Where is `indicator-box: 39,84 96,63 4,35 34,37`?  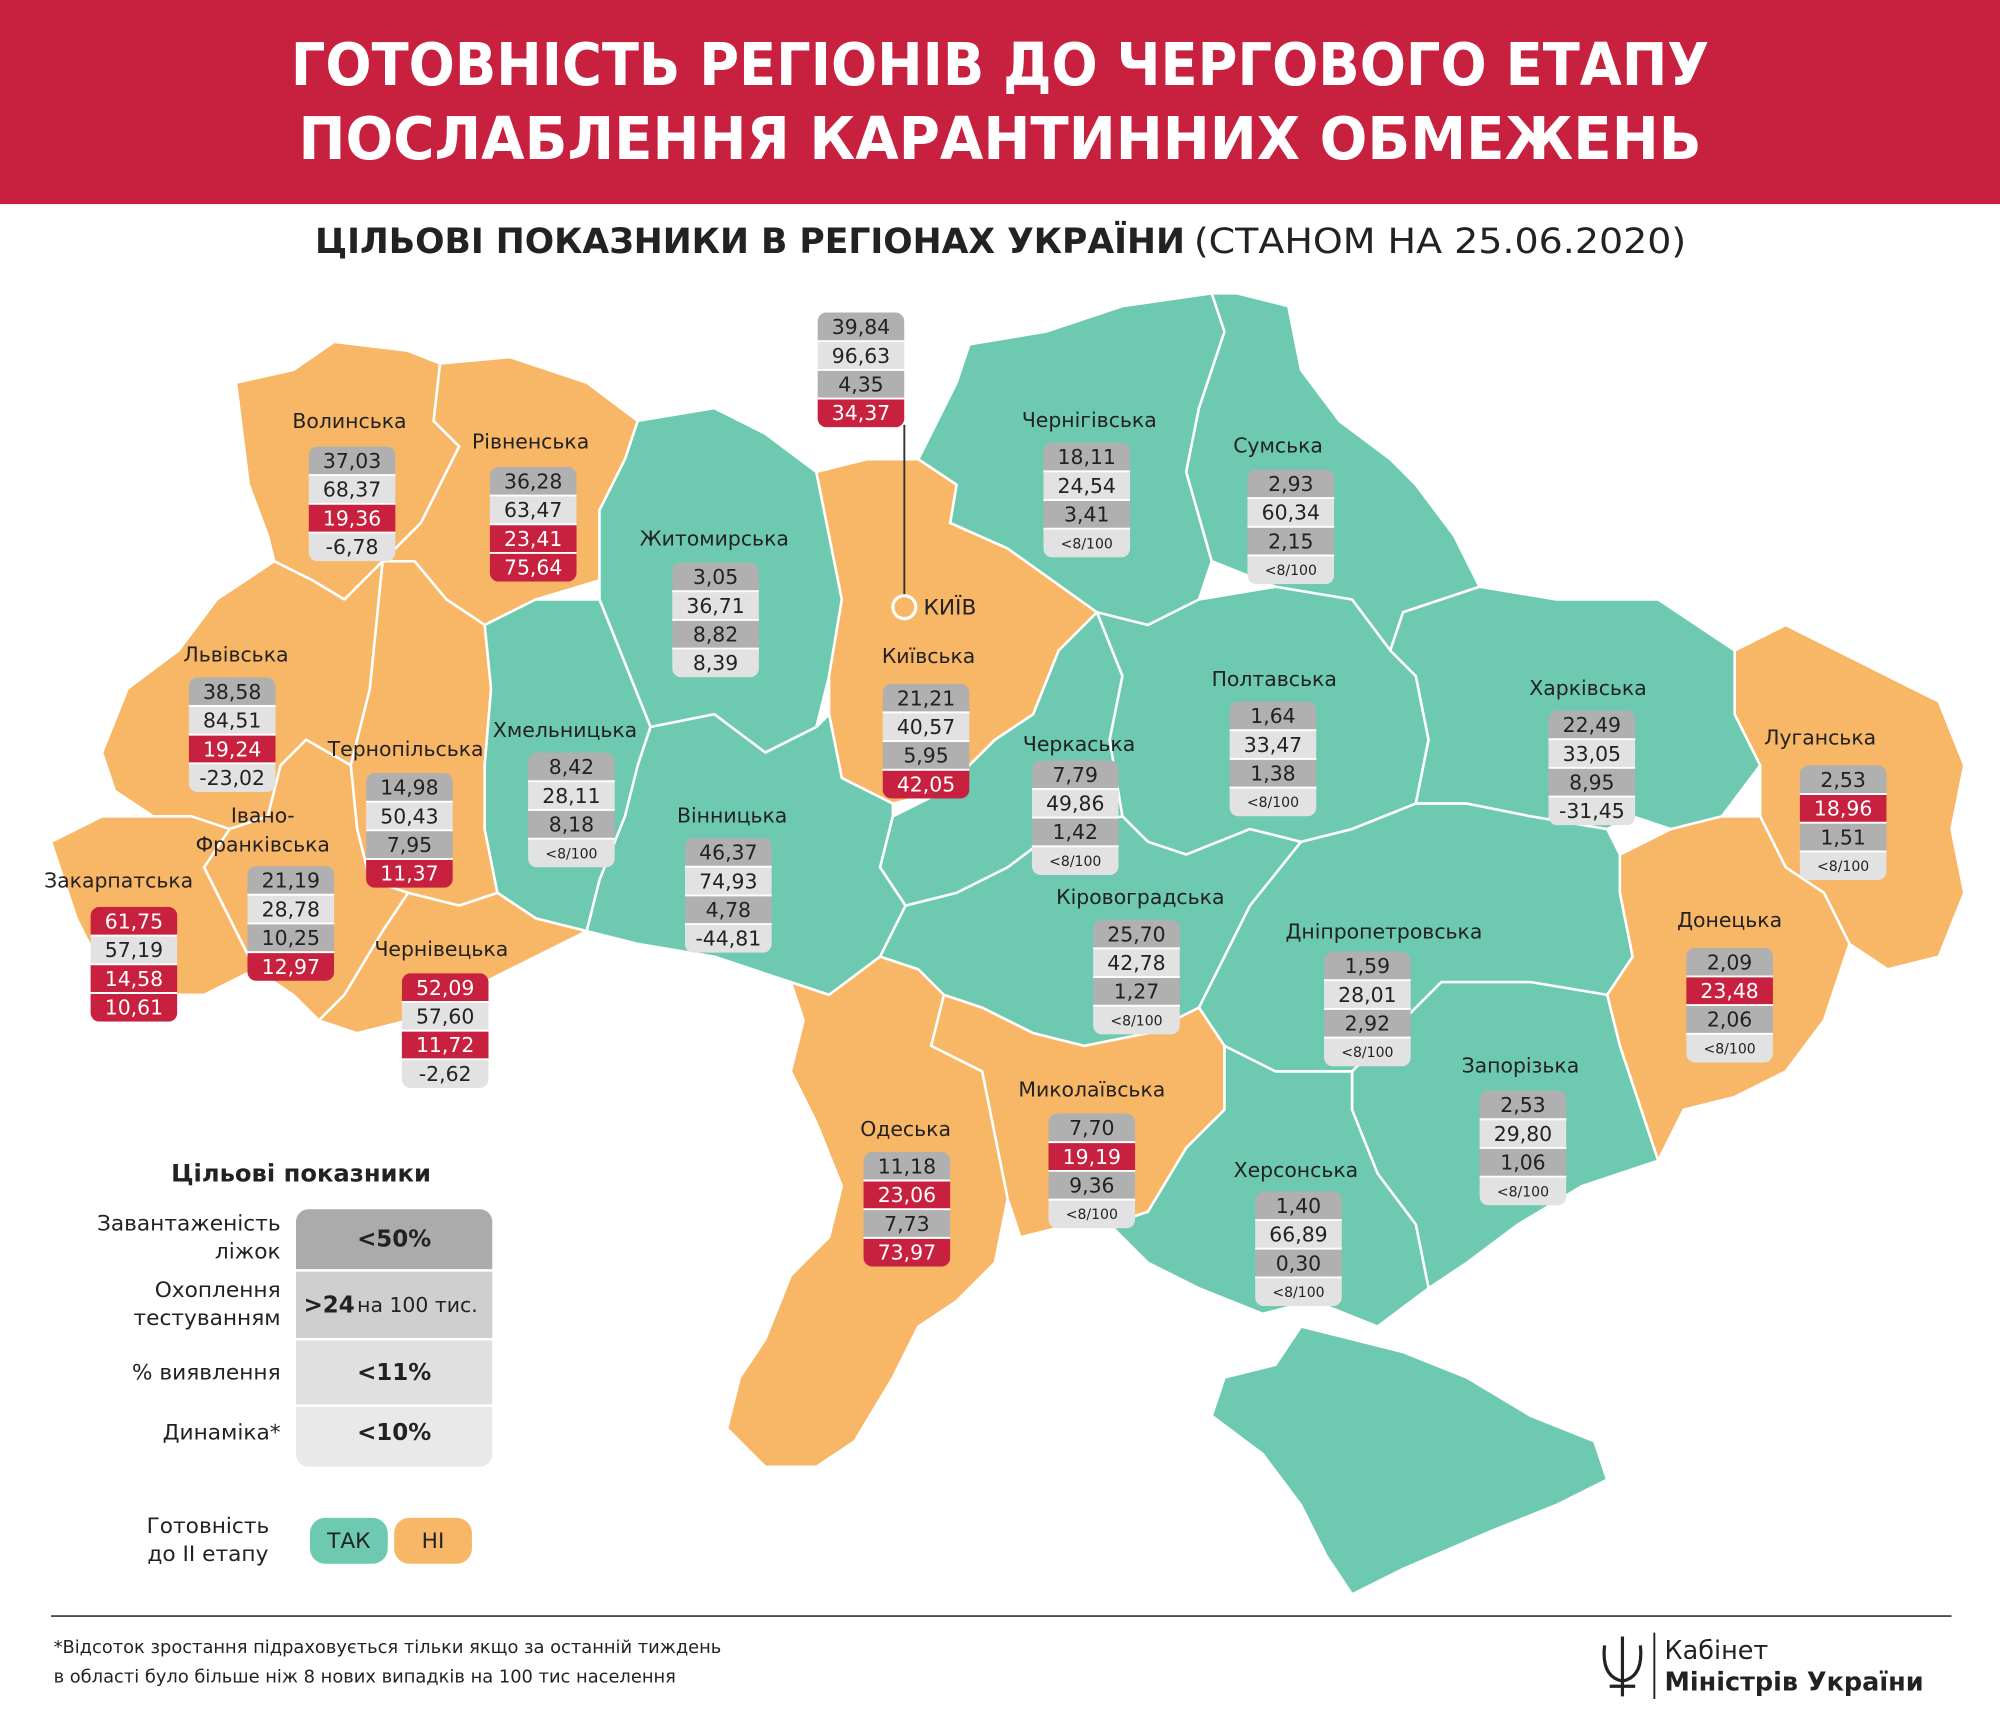
indicator-box: 39,84 96,63 4,35 34,37 is located at coordinates (861, 370).